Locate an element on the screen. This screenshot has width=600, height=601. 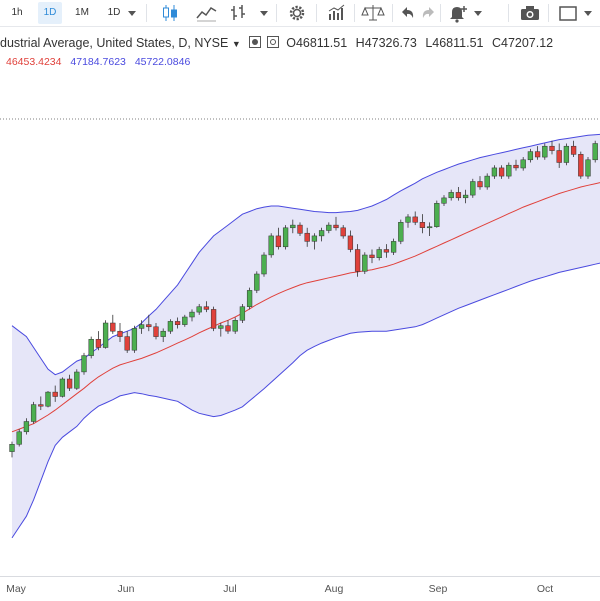
redo-icon is located at coordinates (429, 13).